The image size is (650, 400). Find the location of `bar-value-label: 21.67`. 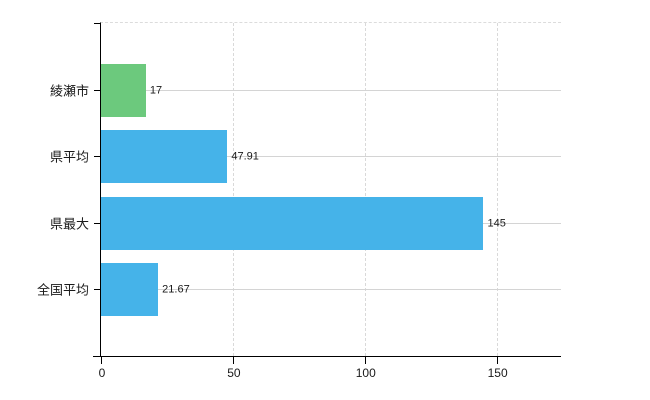

bar-value-label: 21.67 is located at coordinates (176, 289).